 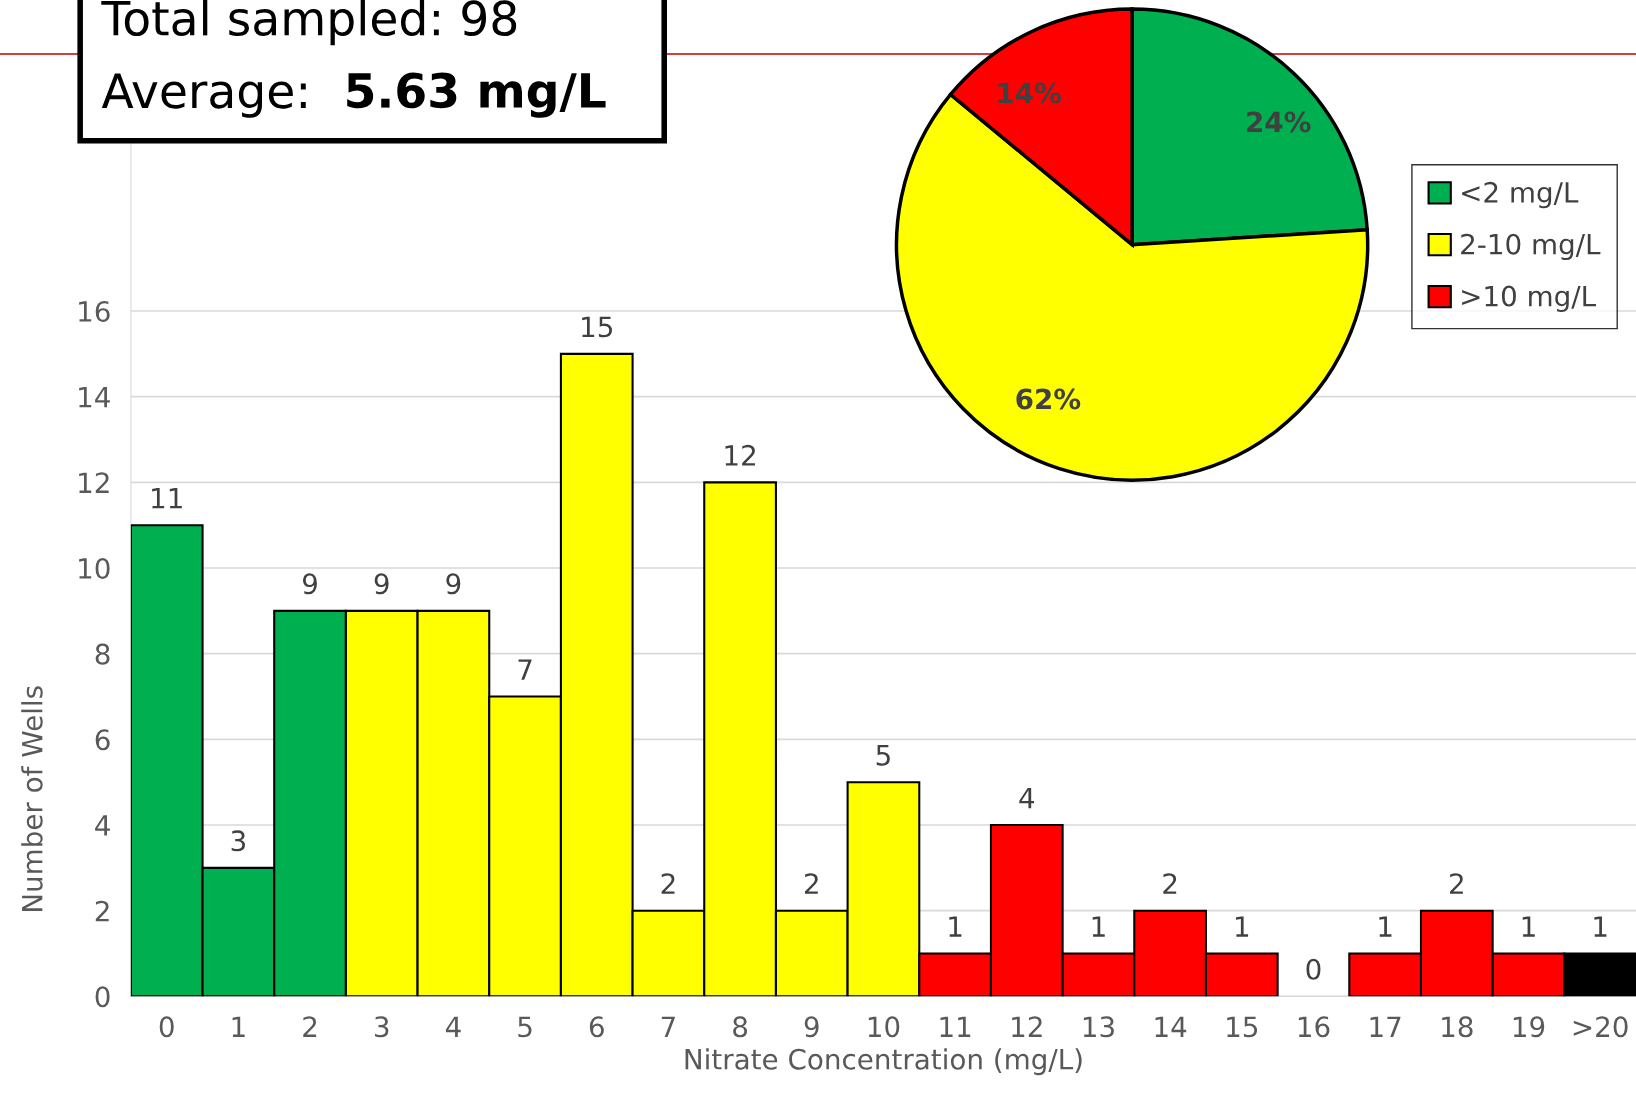 I want to click on x-tick-label: 16, so click(x=1314, y=1027).